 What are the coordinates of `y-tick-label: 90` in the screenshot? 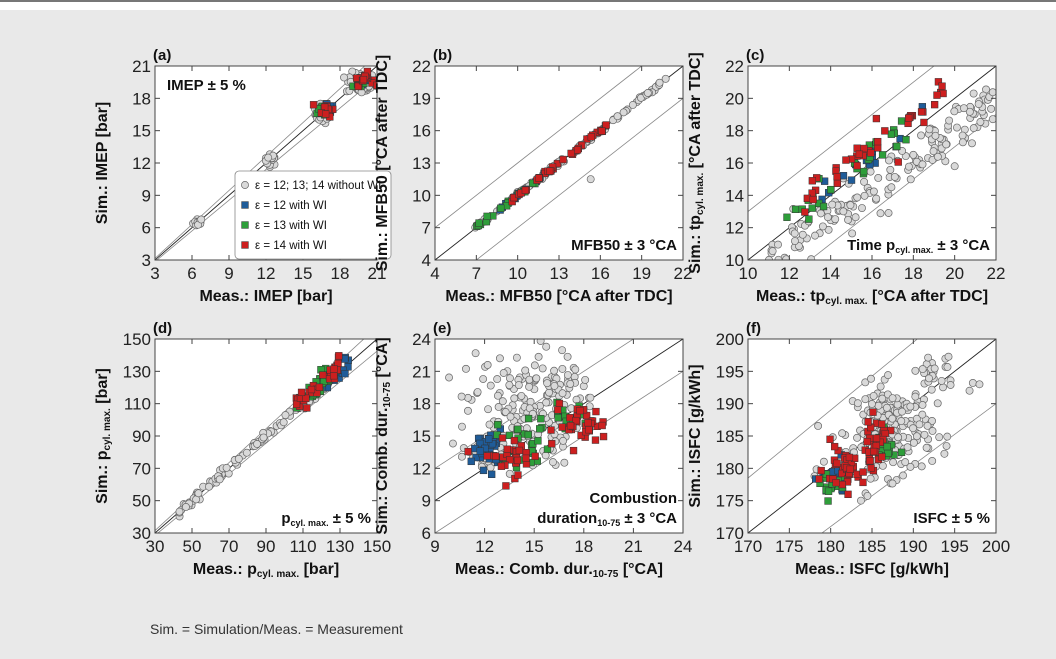 It's located at (141, 436).